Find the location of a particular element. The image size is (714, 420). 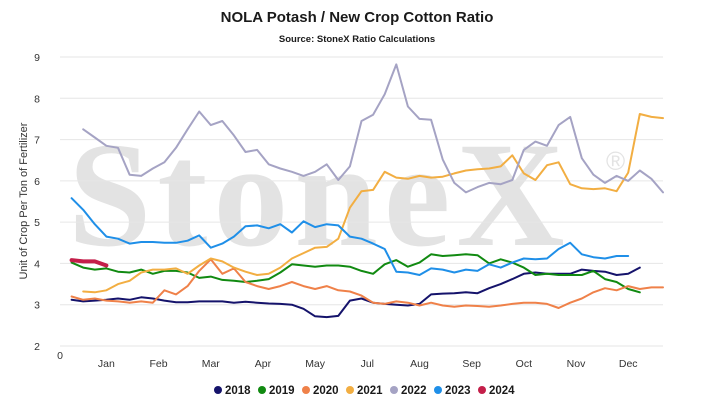

legend-item-2018: 2018 is located at coordinates (232, 391).